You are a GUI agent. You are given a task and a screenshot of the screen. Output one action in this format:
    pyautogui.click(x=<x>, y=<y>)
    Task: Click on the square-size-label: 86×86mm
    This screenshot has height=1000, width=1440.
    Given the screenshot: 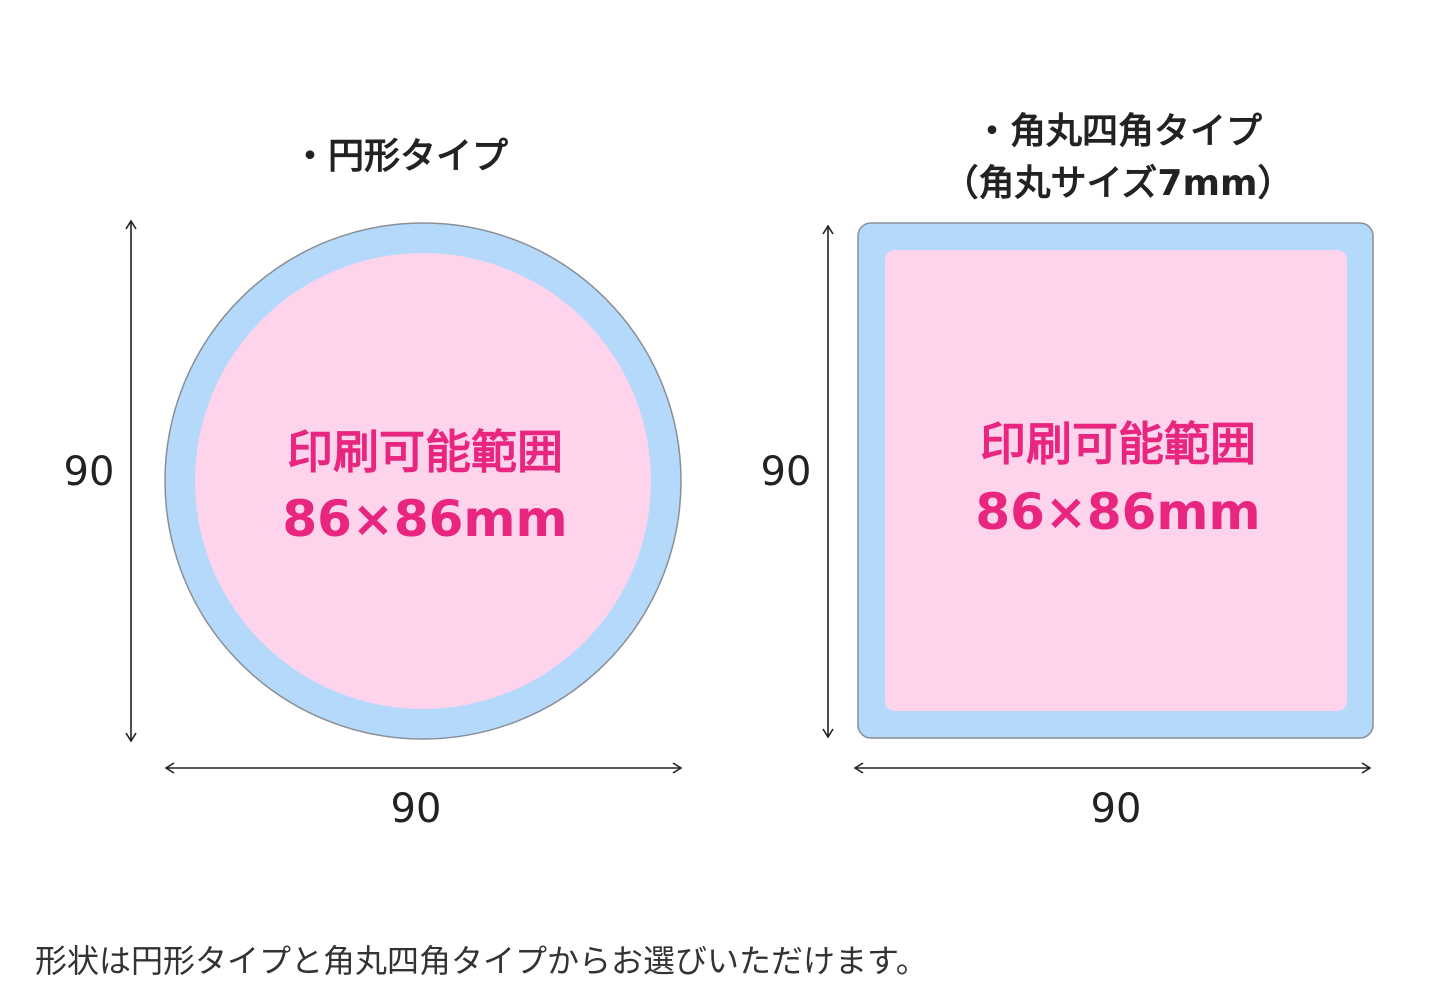 What is the action you would take?
    pyautogui.click(x=1117, y=512)
    